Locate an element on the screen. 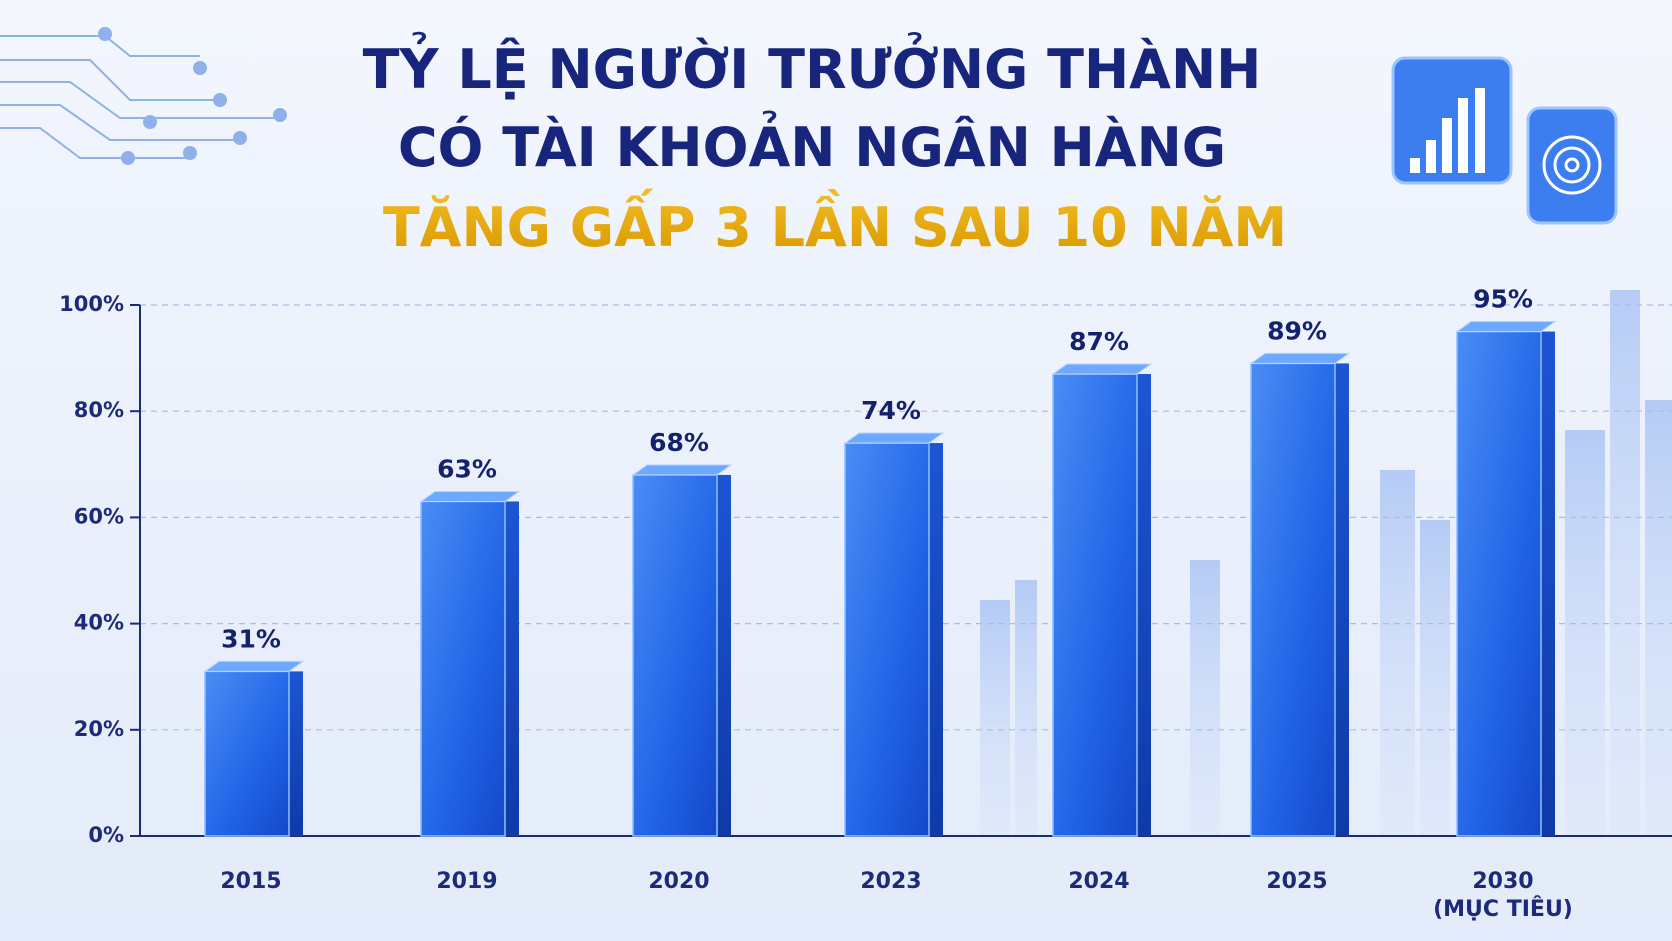 The image size is (1672, 941). x-tick-label: 2019 is located at coordinates (467, 881).